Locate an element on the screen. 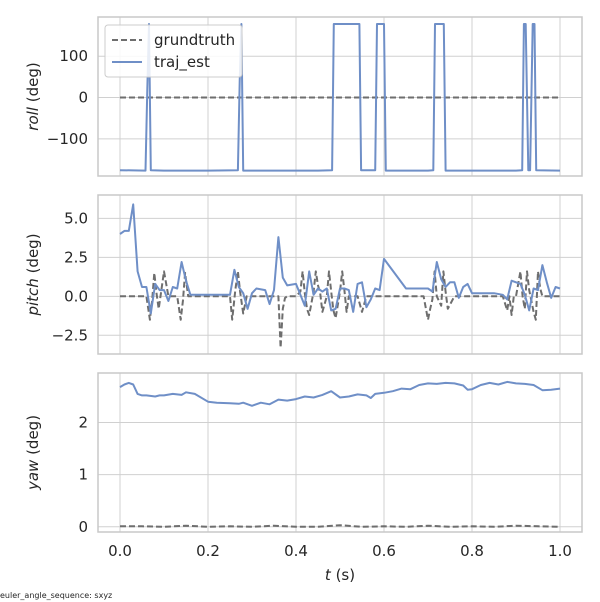 This screenshot has width=600, height=602. legend-box is located at coordinates (173, 51).